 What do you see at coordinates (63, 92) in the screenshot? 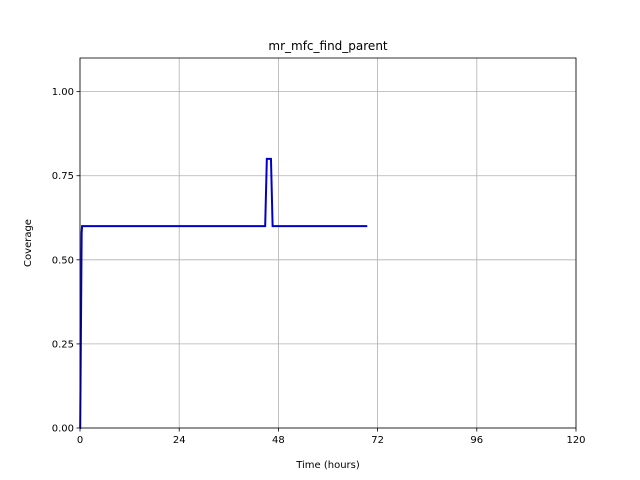
I see `y-tick-label: 1.00` at bounding box center [63, 92].